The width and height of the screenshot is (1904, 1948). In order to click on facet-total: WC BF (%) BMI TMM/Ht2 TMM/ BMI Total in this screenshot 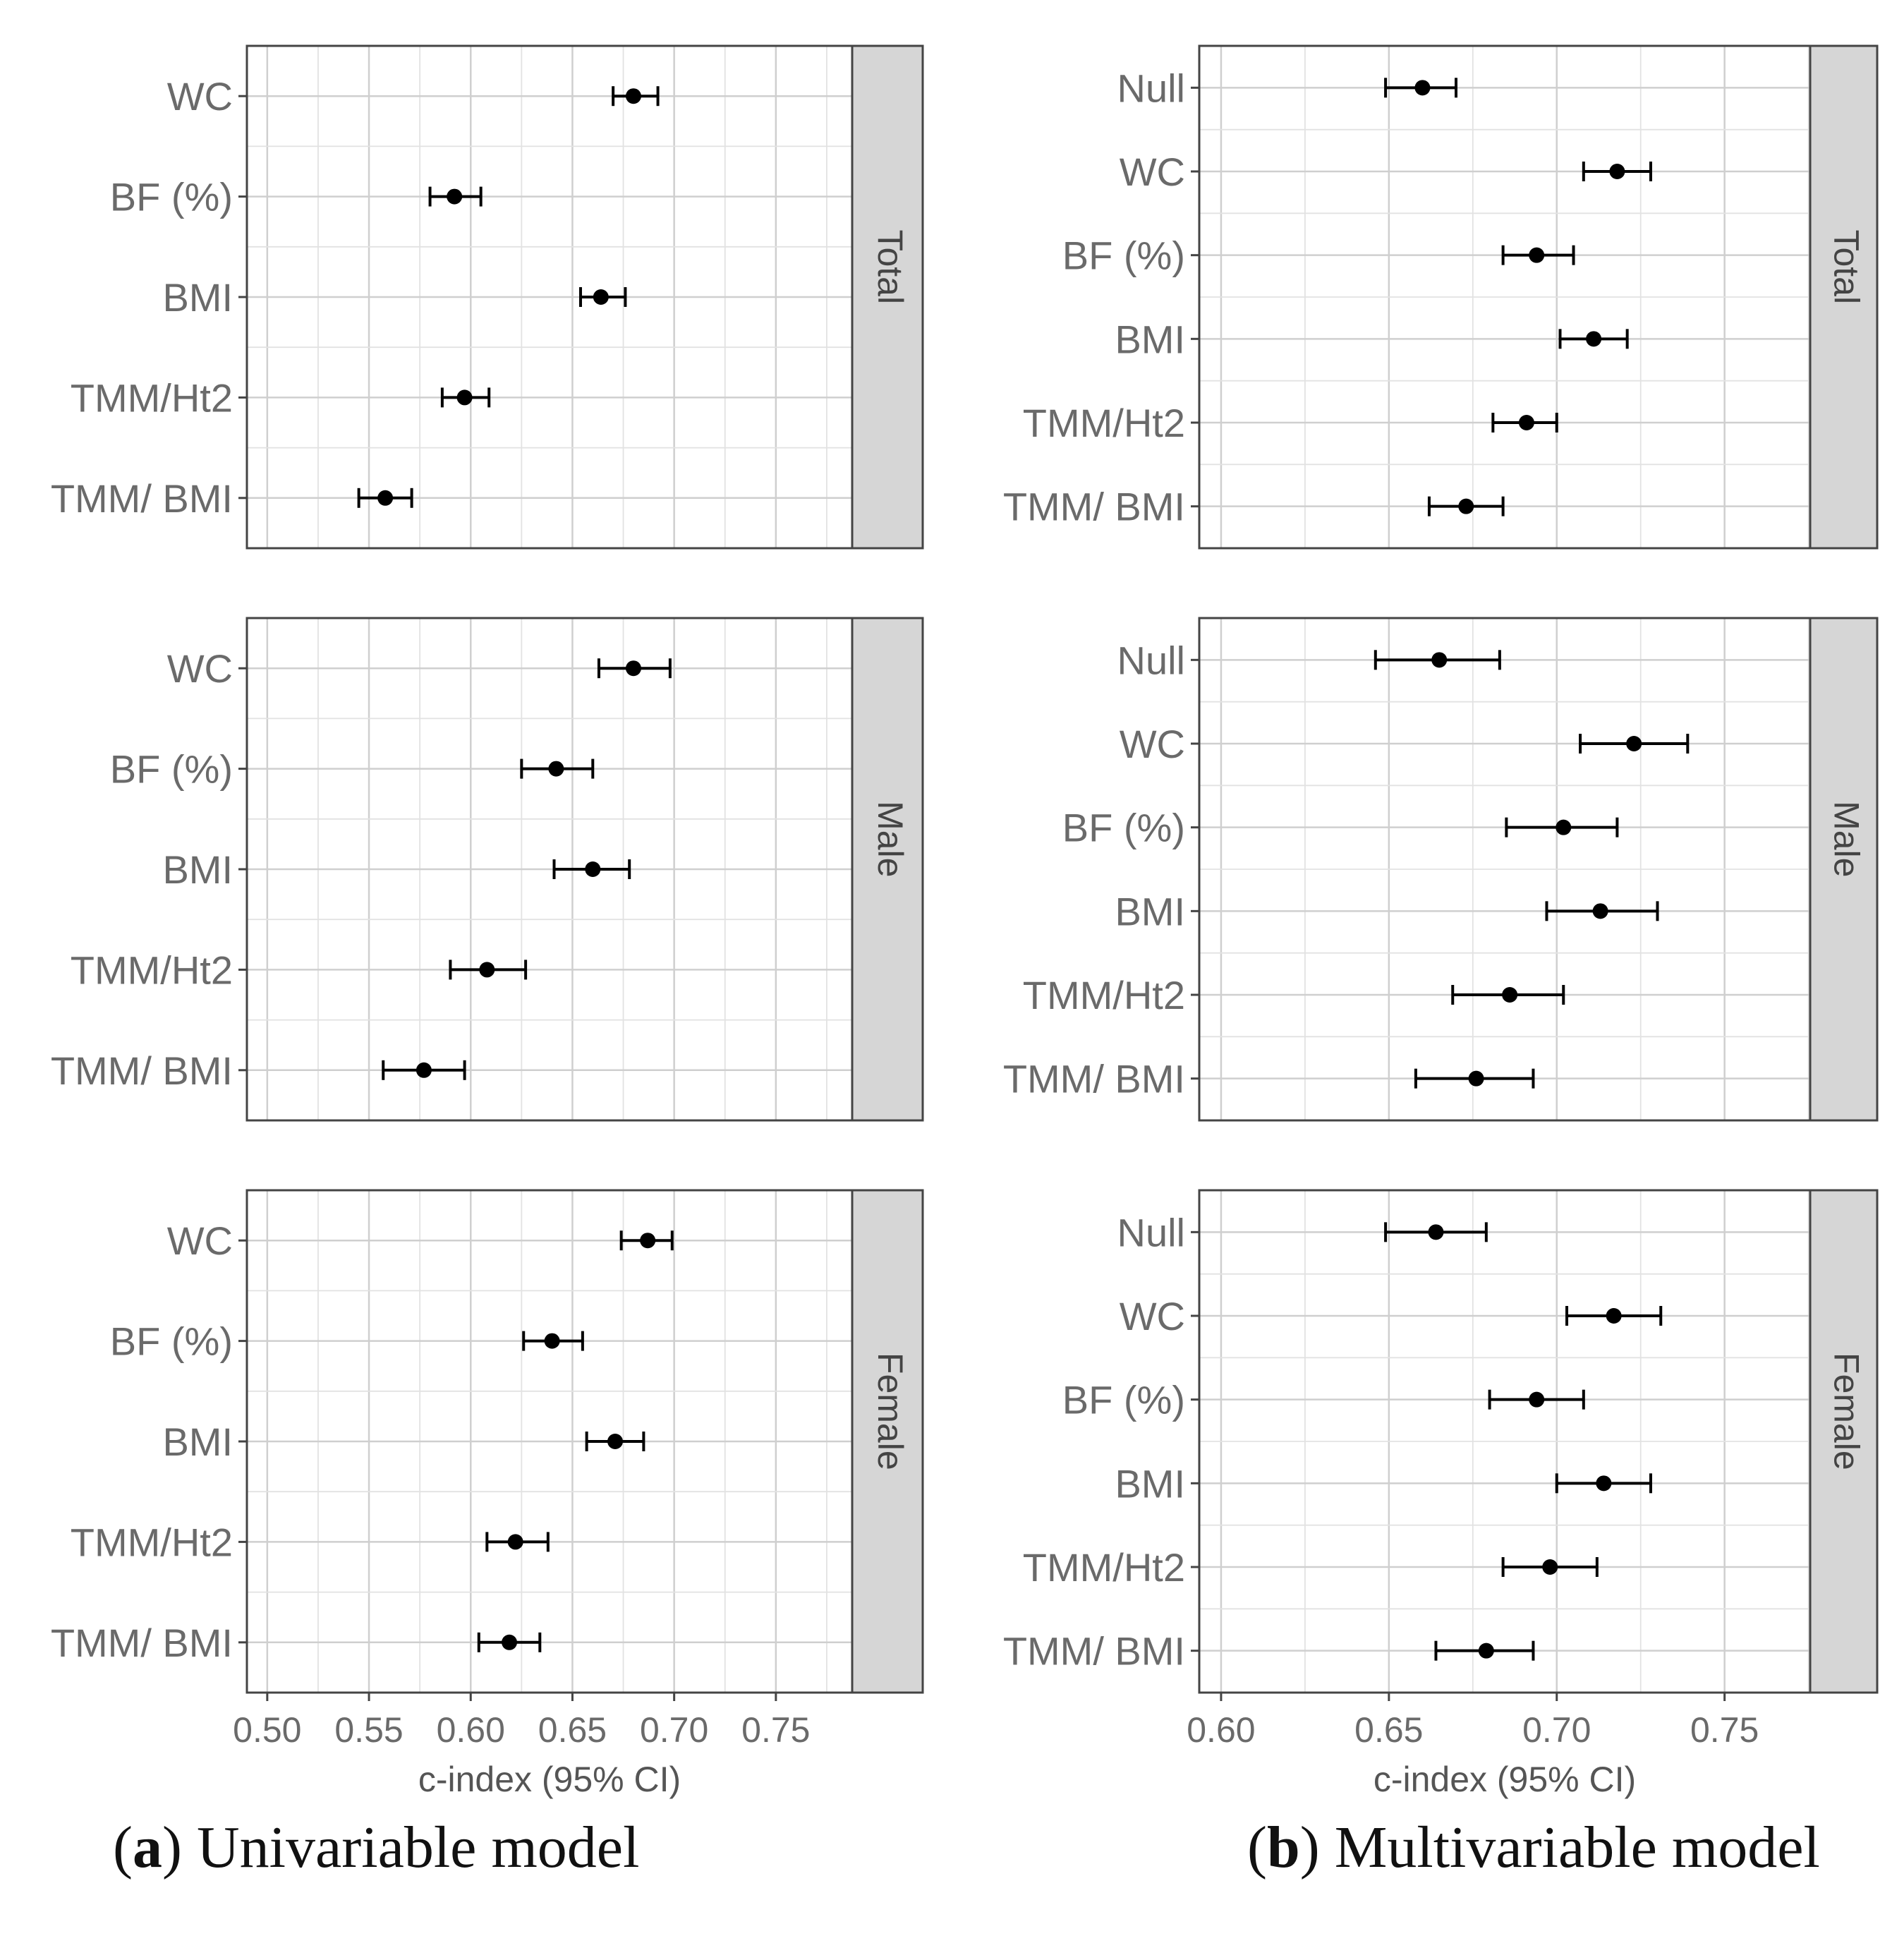, I will do `click(487, 297)`.